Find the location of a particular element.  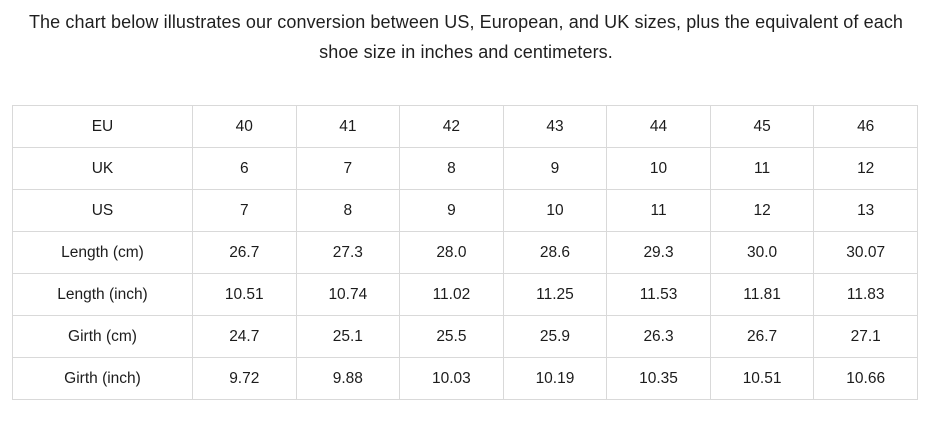

row-label: US is located at coordinates (102, 210).